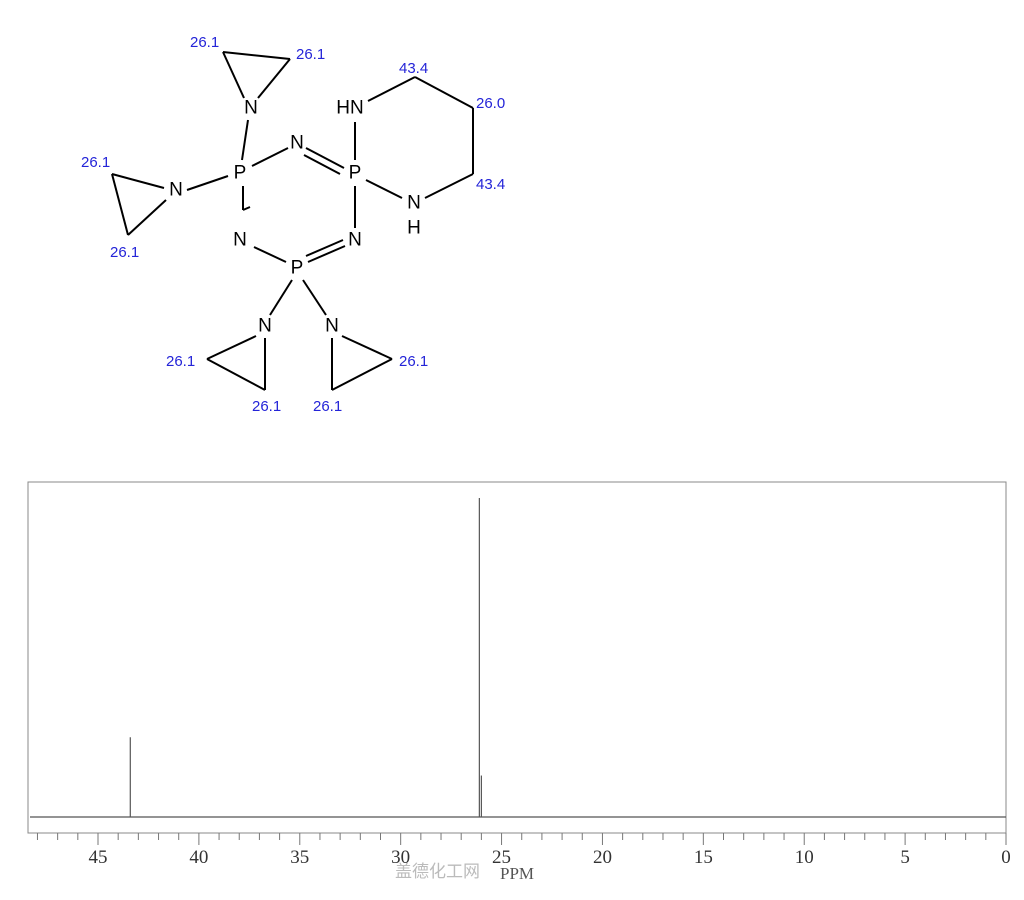 Image resolution: width=1024 pixels, height=900 pixels. Describe the element at coordinates (501, 857) in the screenshot. I see `tick-label: 25` at that location.